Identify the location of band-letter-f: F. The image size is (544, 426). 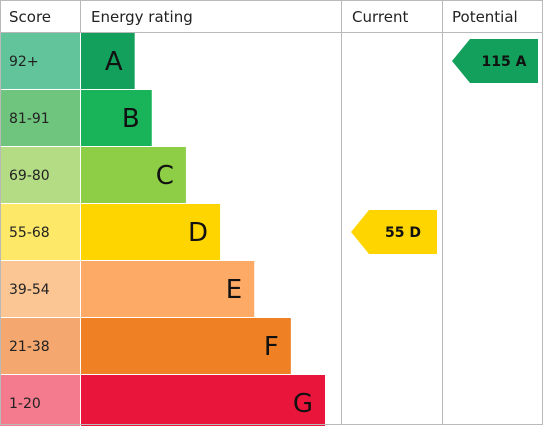
(271, 347).